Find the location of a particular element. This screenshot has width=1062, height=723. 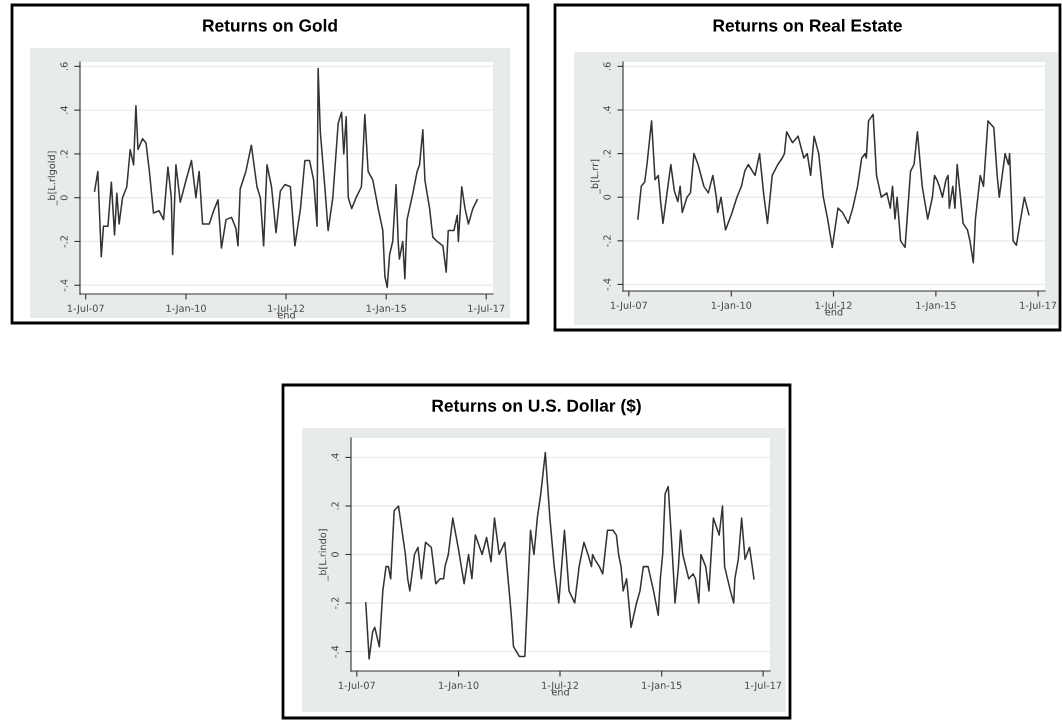

y-axis-title: _b[L.rindo] is located at coordinates (323, 555).